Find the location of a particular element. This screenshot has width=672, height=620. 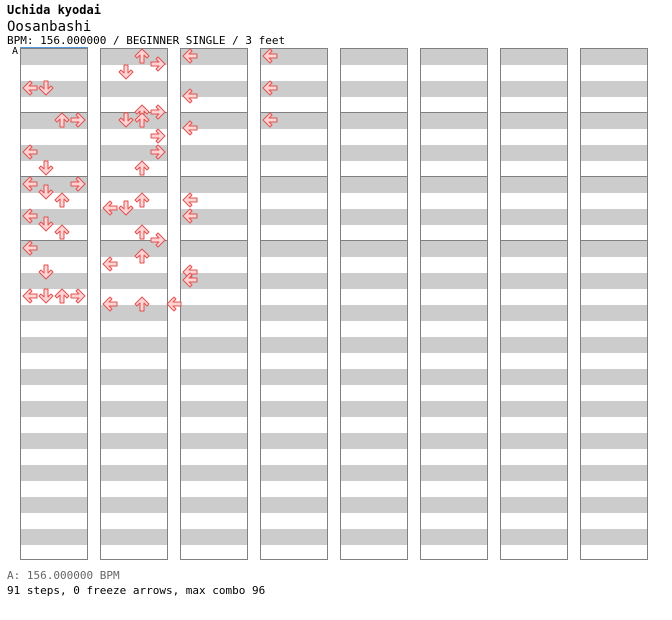

step-arrow-undefined-icon is located at coordinates (174, 304).